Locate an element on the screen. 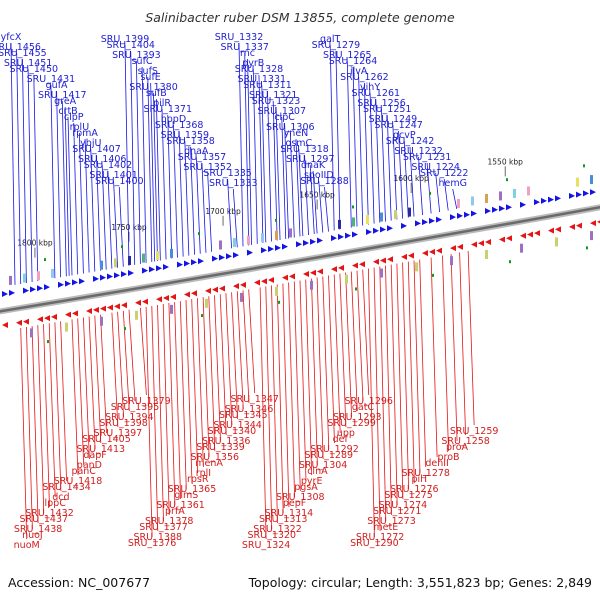  forward-gene-label: vihY is located at coordinates (370, 87).